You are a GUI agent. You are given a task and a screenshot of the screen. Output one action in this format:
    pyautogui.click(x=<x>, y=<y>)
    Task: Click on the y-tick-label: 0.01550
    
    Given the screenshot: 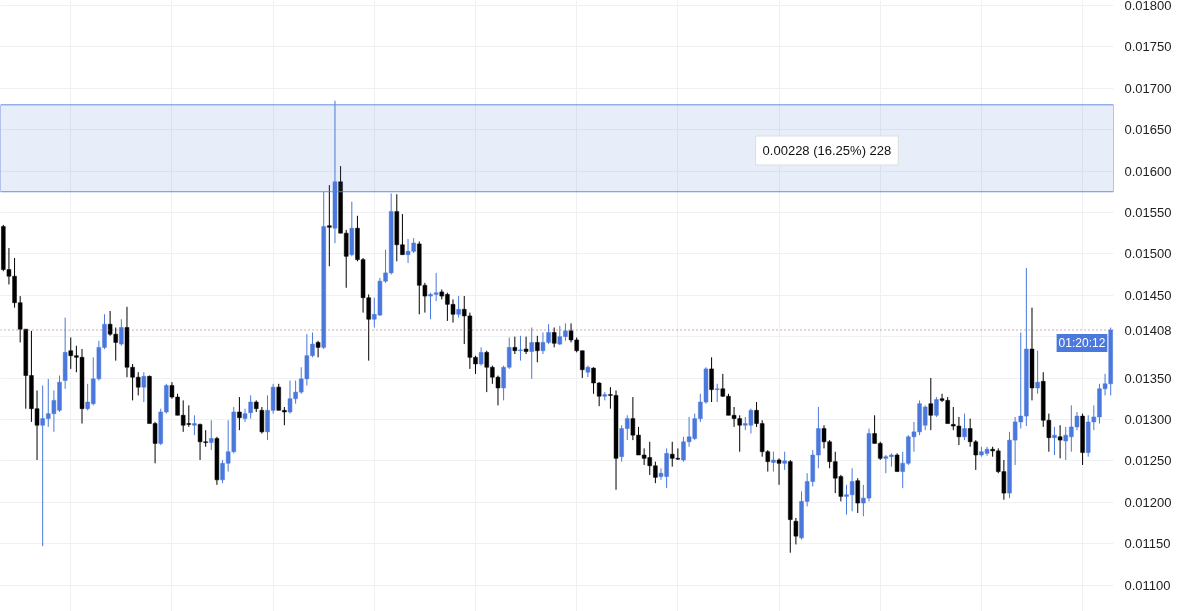 What is the action you would take?
    pyautogui.click(x=1148, y=212)
    